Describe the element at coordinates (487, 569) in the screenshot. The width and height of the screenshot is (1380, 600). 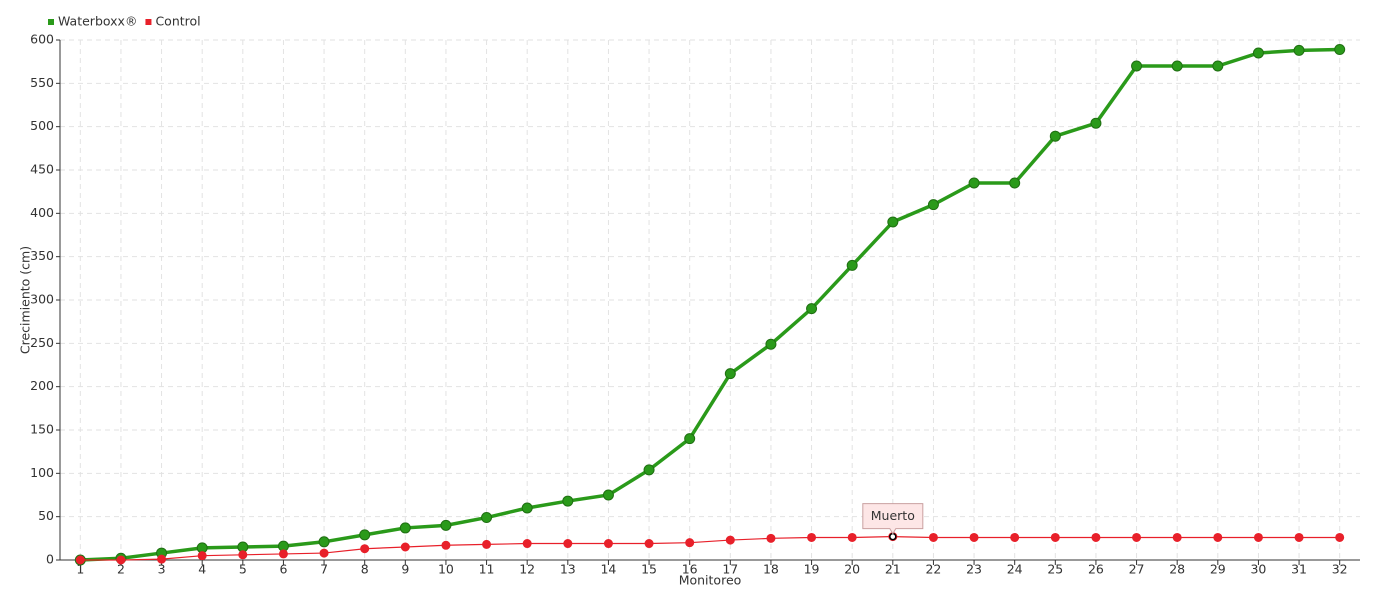
I see `x-tick-label: 11` at that location.